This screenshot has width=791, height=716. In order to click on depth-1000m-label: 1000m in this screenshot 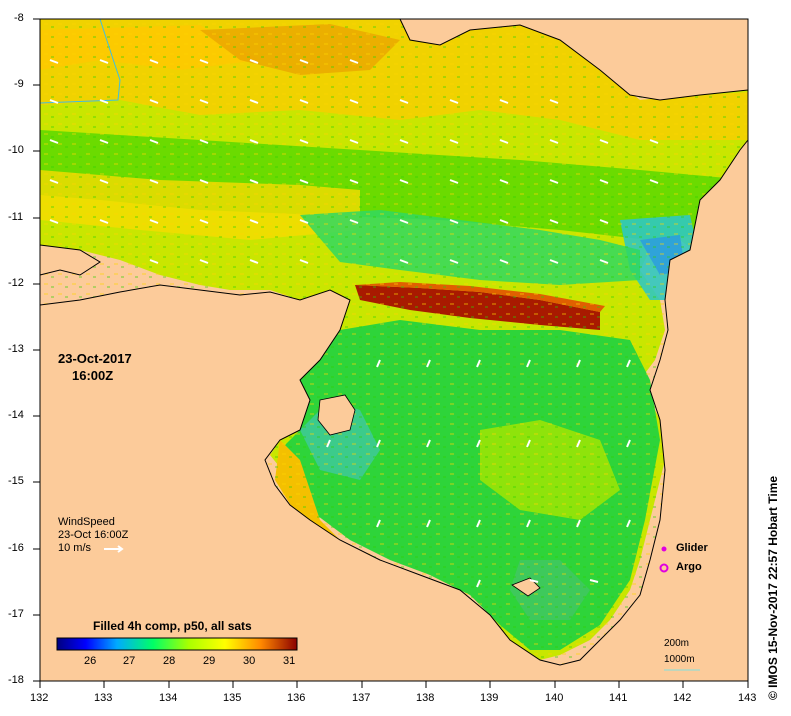, I will do `click(679, 659)`.